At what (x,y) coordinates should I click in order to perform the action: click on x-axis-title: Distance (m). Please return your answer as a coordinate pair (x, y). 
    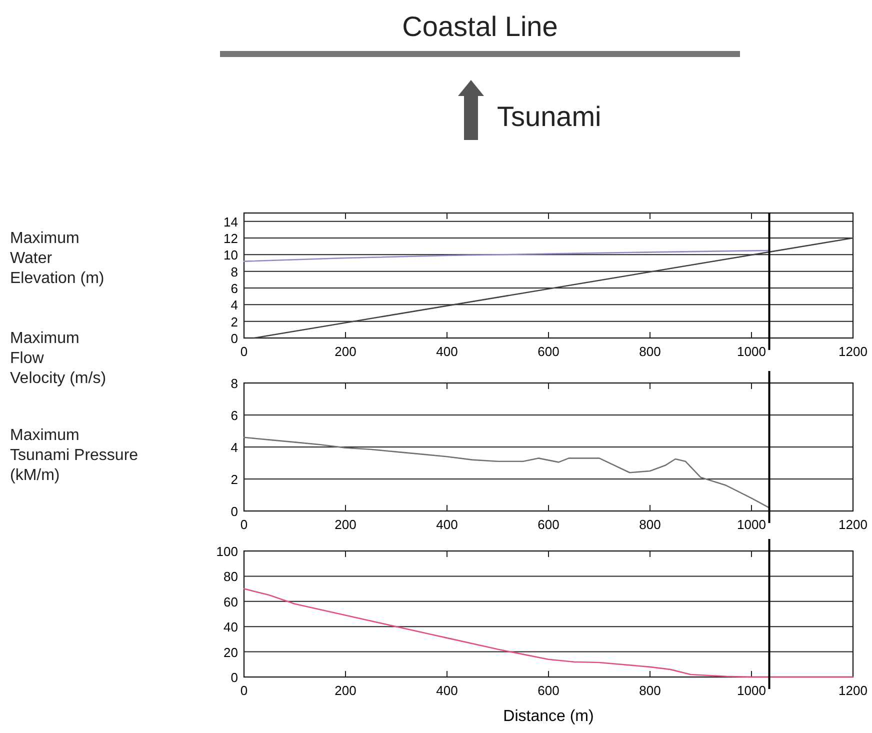
    Looking at the image, I should click on (548, 716).